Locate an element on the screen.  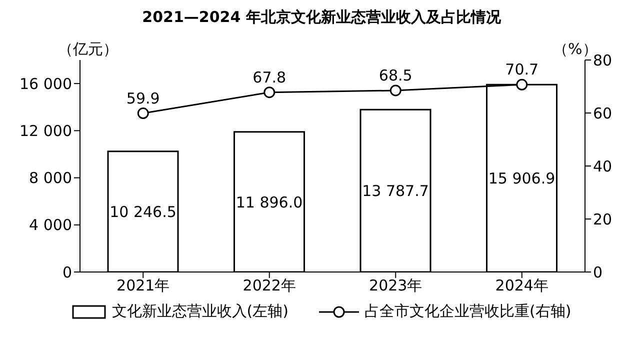
y2-tick-label: 0 is located at coordinates (598, 272).